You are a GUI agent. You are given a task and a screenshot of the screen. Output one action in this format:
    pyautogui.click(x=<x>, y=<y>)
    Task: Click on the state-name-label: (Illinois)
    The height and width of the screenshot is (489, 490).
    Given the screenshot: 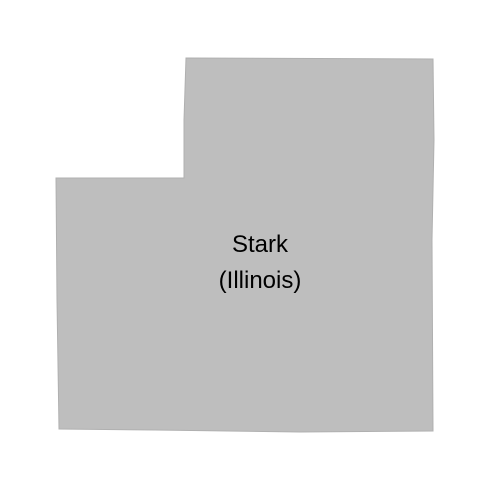 What is the action you would take?
    pyautogui.click(x=260, y=280)
    